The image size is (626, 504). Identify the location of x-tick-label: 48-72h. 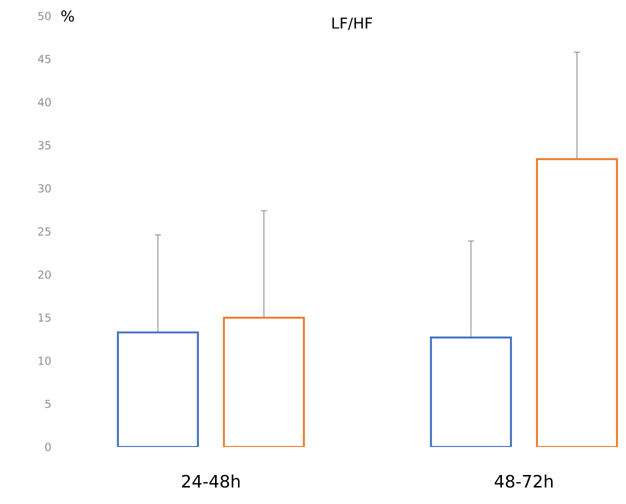
(523, 481).